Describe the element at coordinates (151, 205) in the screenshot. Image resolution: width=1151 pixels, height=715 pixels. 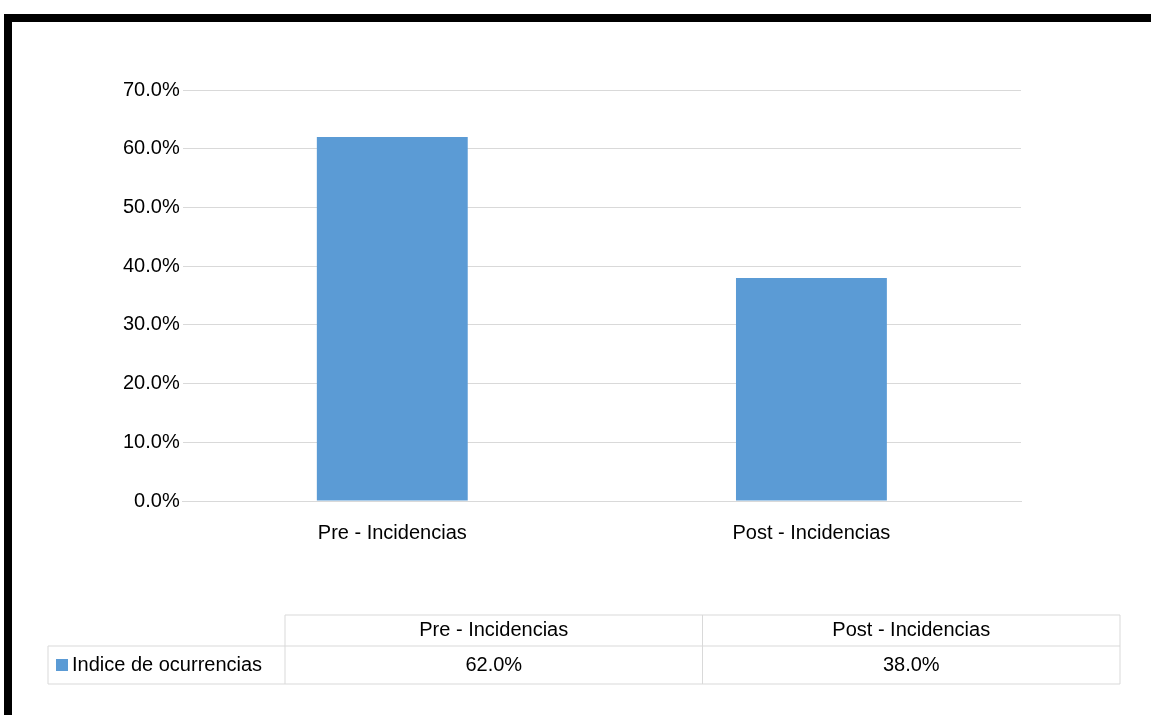
I see `y-tick-label: 50.0%` at that location.